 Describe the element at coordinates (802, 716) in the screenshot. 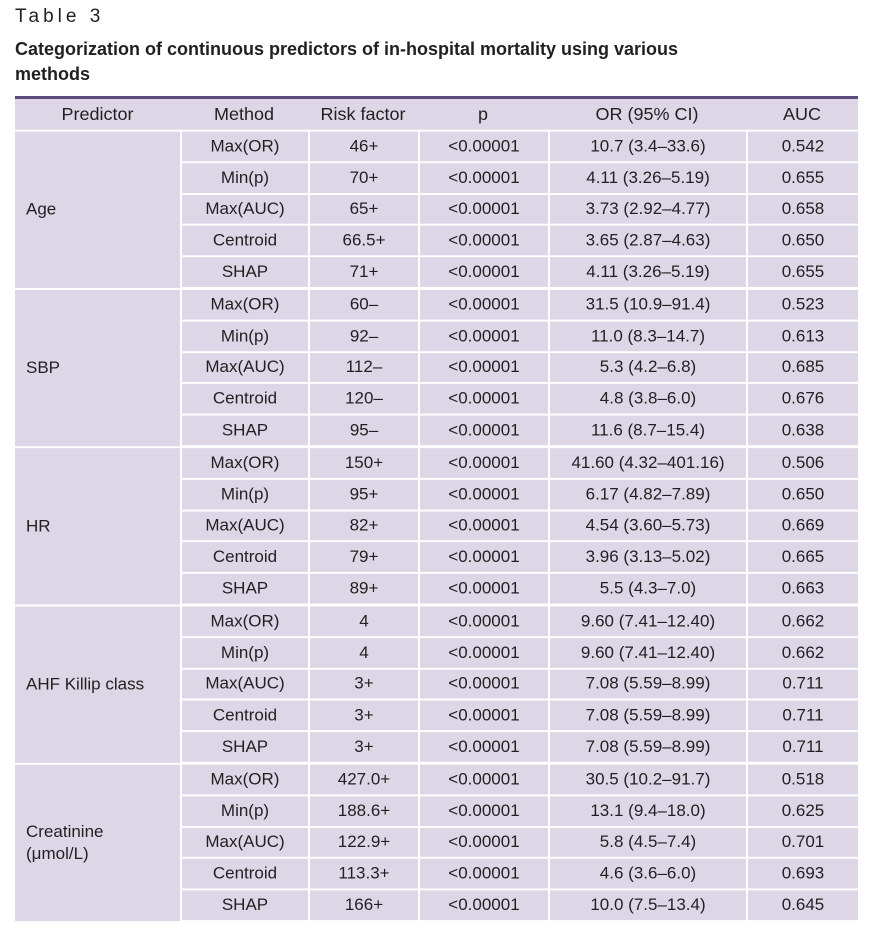

I see `auc-cell: 0.711` at that location.